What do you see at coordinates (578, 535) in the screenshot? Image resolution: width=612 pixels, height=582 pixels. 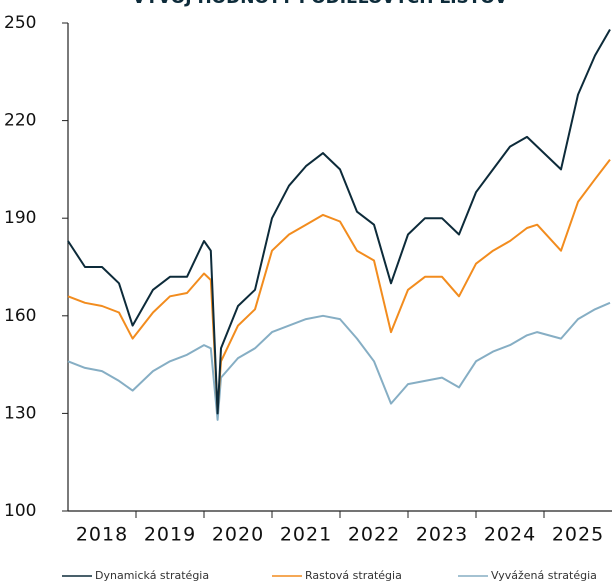 I see `x-tick-label: 2025` at bounding box center [578, 535].